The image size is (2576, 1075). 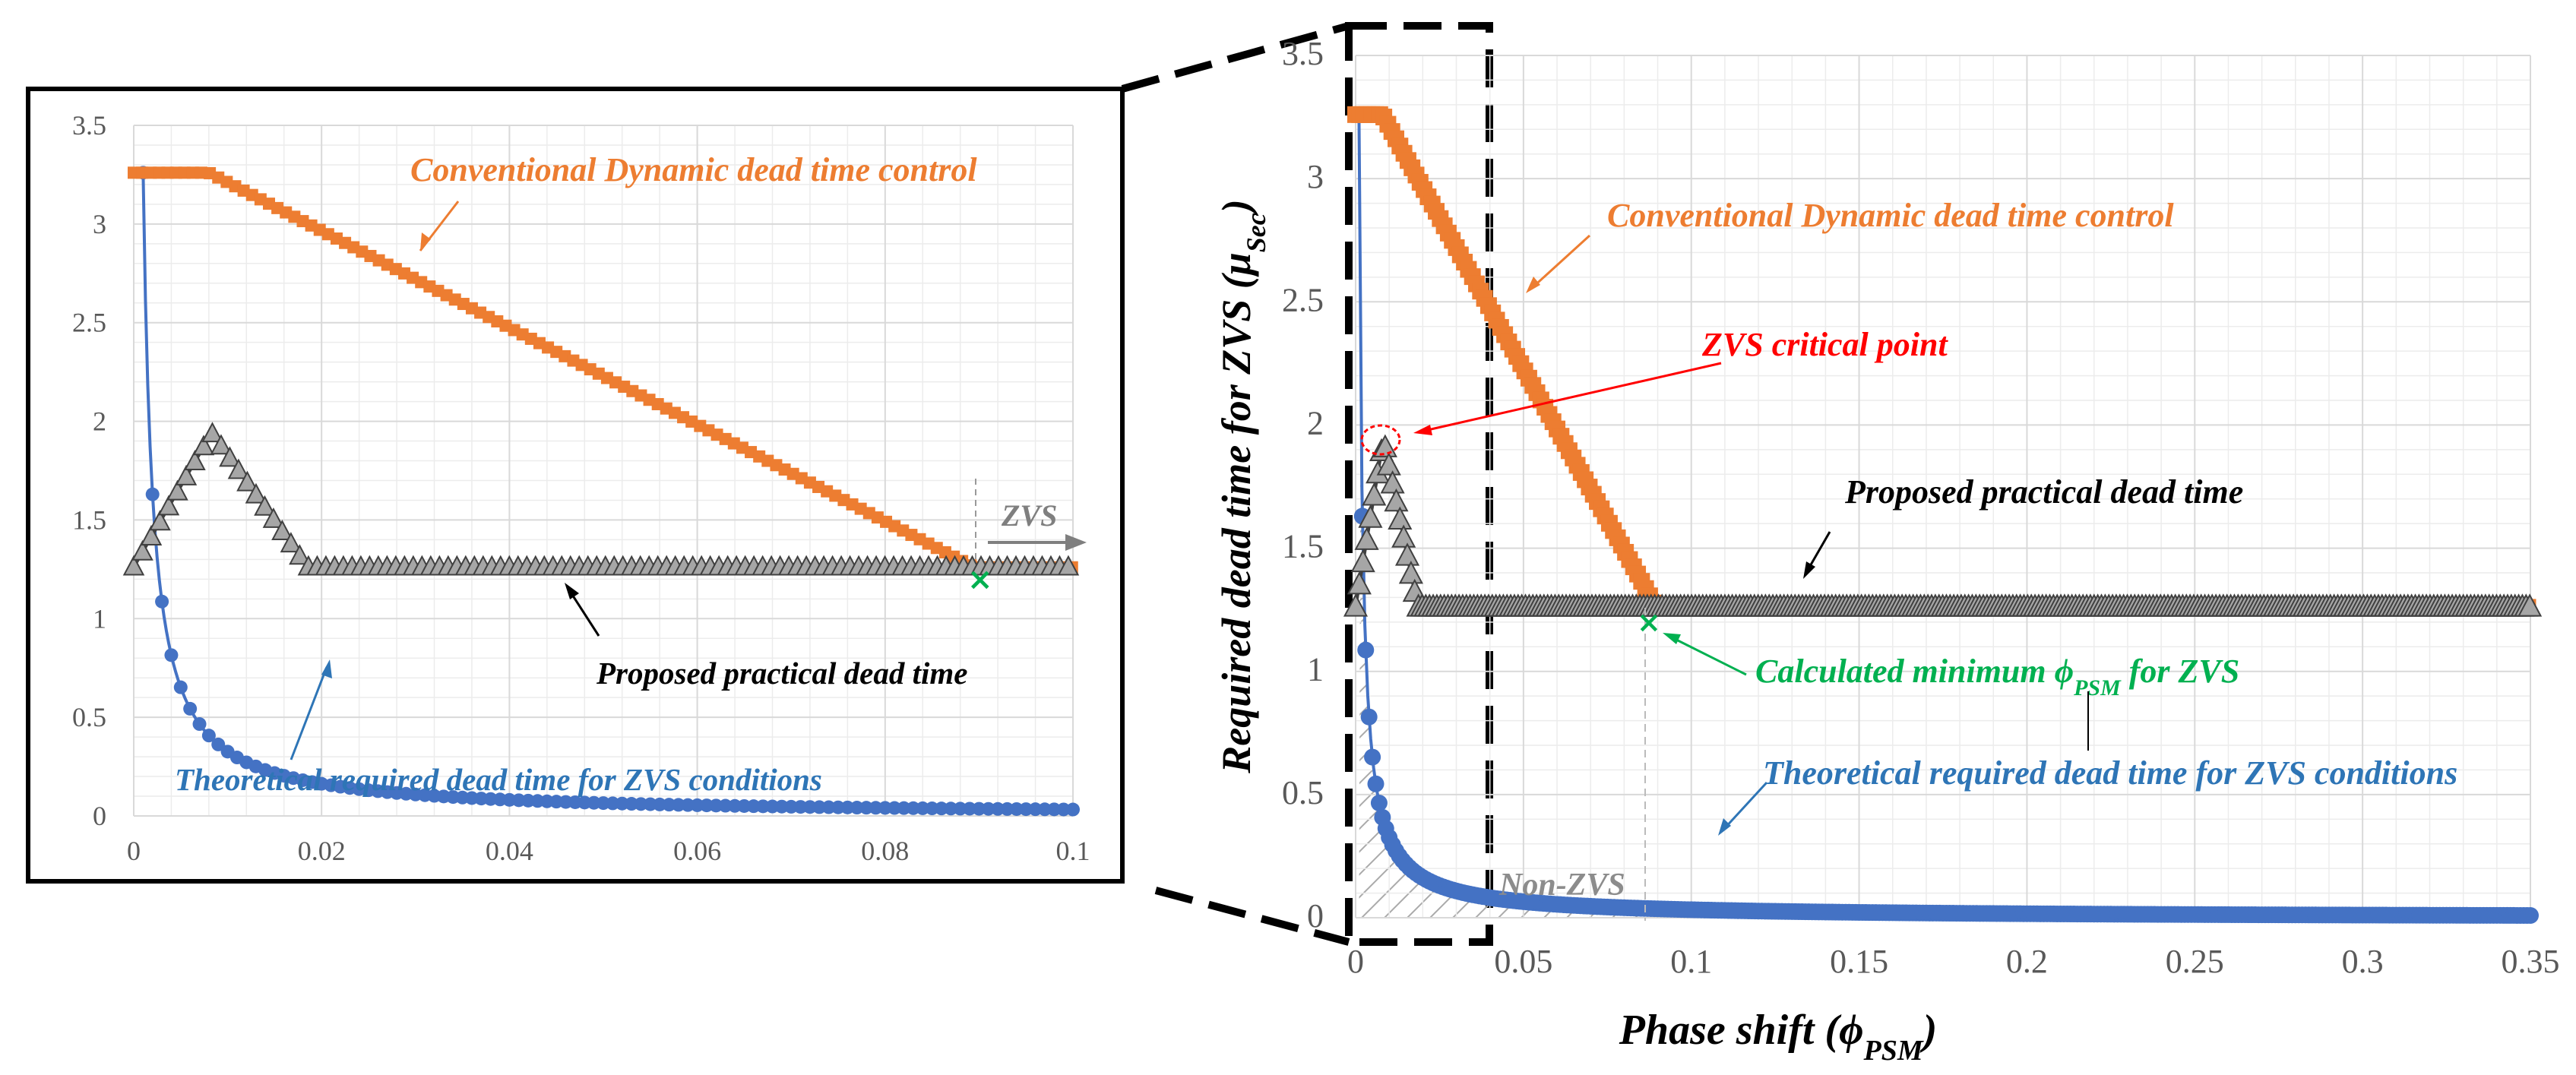 What do you see at coordinates (2027, 961) in the screenshot?
I see `x-tick-label: 0.2` at bounding box center [2027, 961].